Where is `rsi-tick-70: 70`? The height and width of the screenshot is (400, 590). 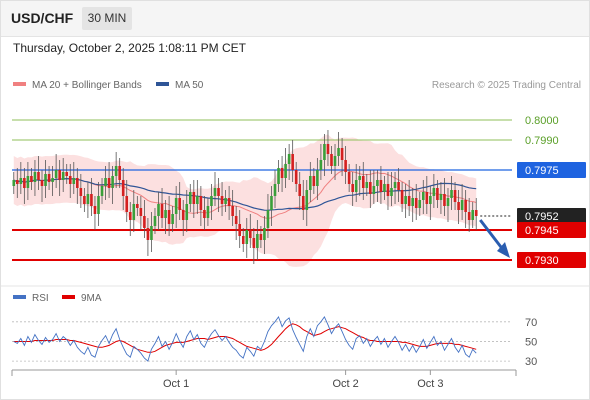
rsi-tick-70: 70 is located at coordinates (531, 323).